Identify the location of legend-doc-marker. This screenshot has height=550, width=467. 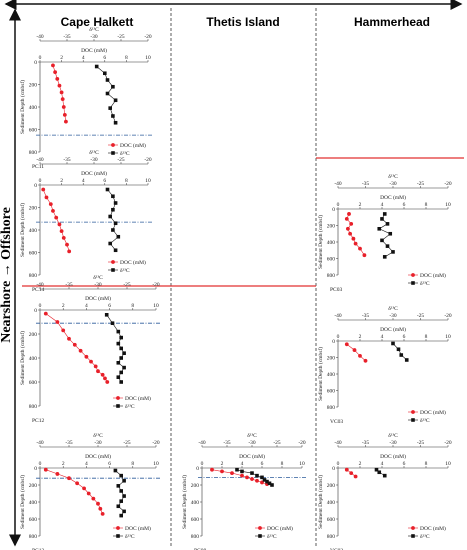
(413, 275).